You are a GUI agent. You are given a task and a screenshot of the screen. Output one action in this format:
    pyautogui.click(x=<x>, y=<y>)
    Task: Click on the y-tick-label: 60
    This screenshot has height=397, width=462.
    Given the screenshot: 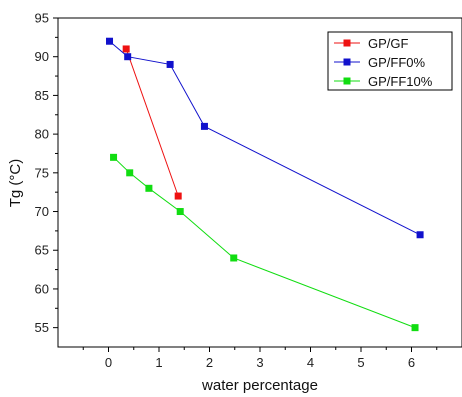 What is the action you would take?
    pyautogui.click(x=42, y=288)
    